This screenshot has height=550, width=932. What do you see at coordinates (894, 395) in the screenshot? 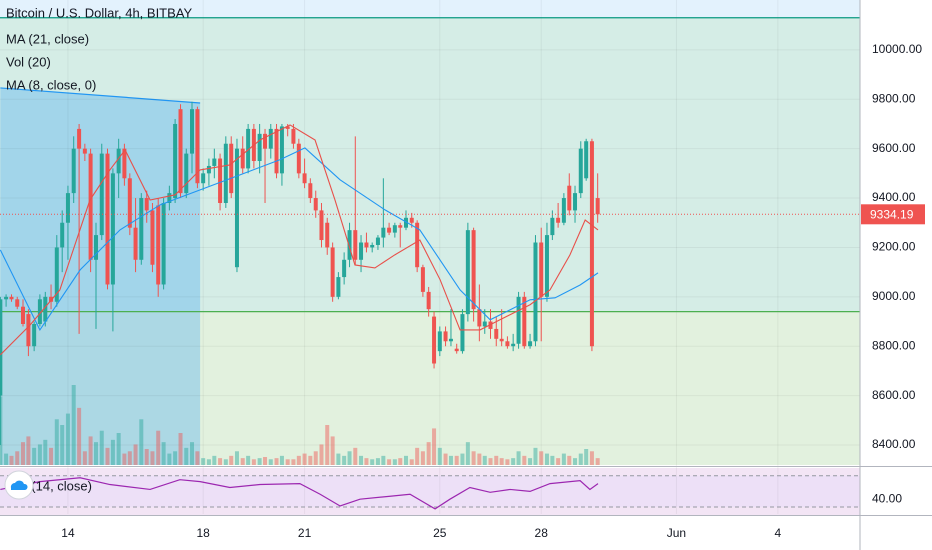
I see `y-tick-label: 8600.00` at bounding box center [894, 395].